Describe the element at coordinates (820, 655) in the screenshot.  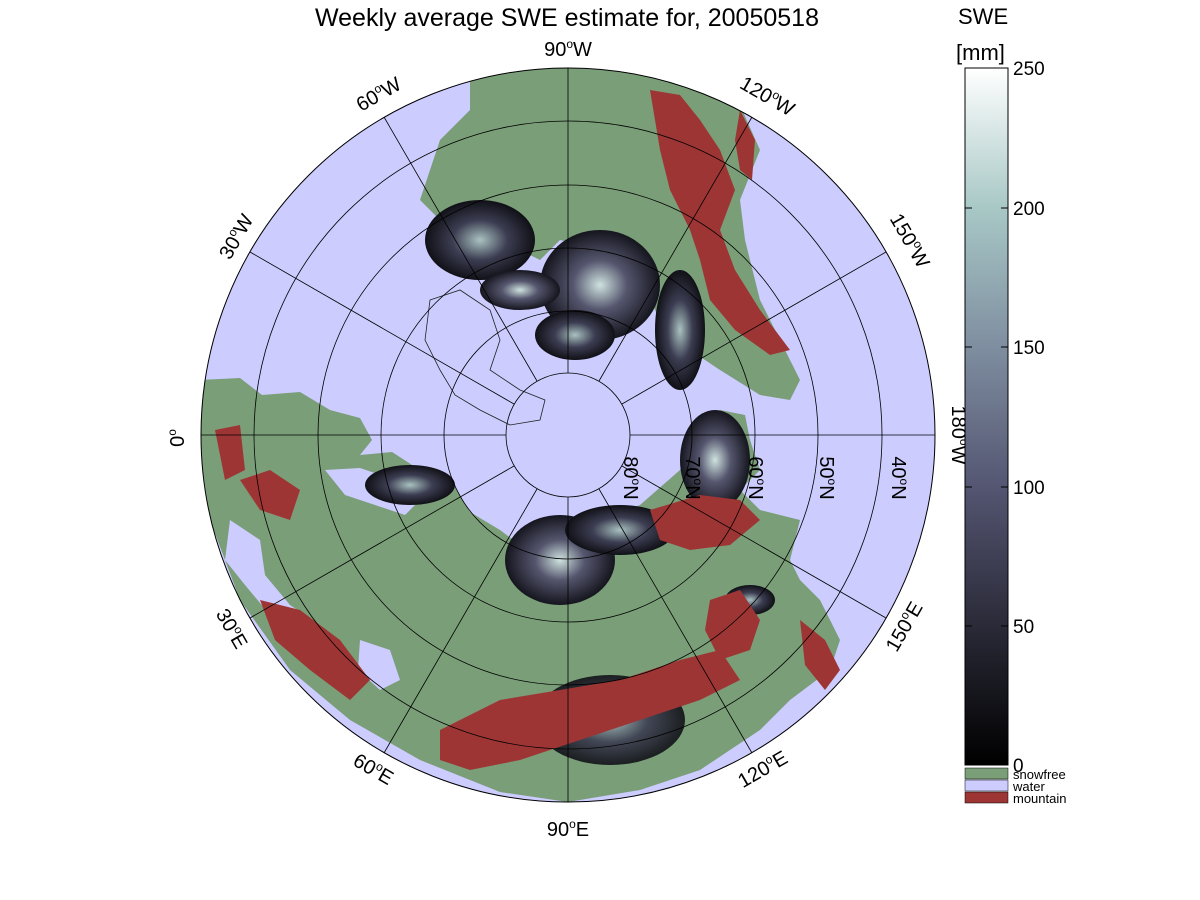
I see `mountain-japan` at that location.